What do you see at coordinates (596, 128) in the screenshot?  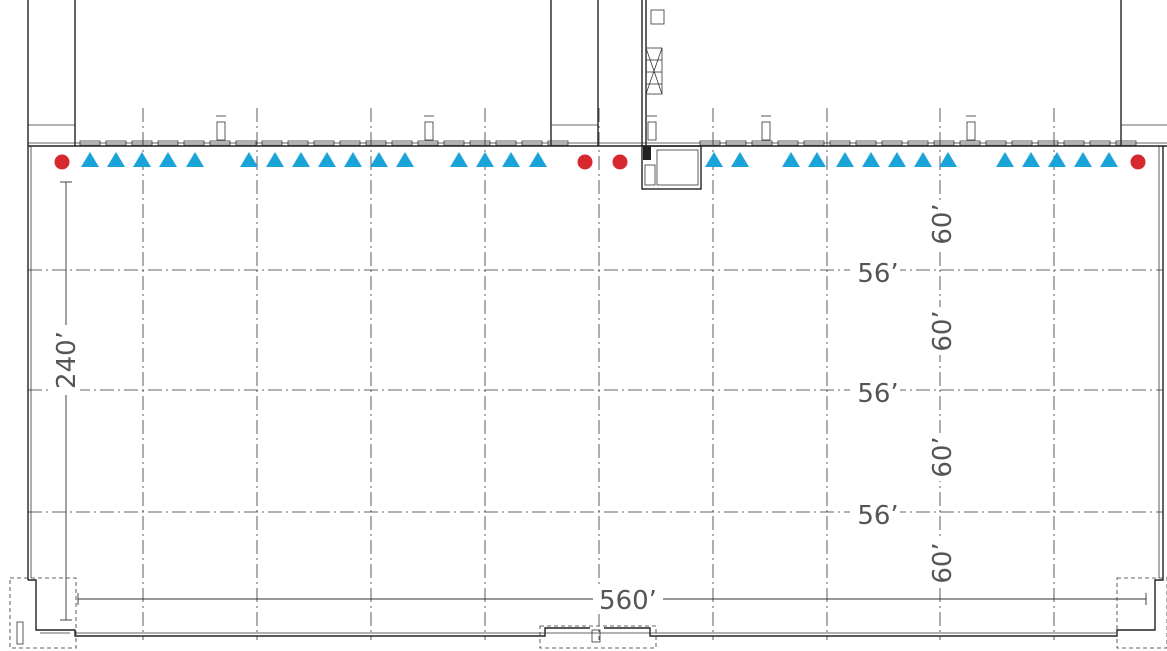 I see `ramp-markers` at bounding box center [596, 128].